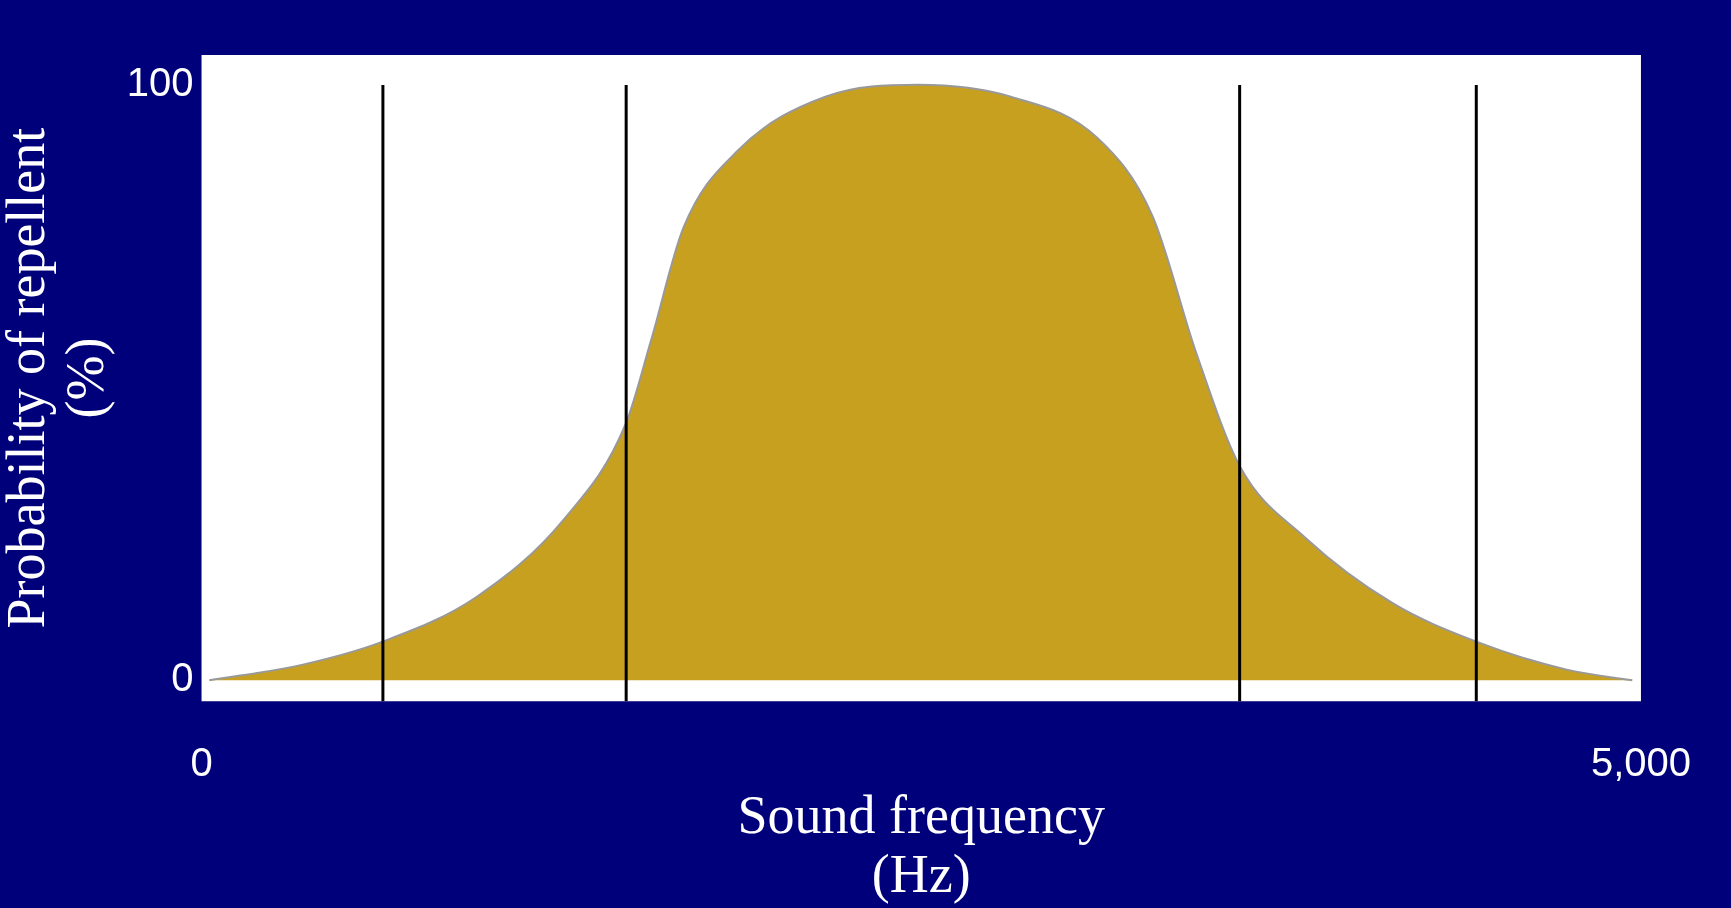 This screenshot has width=1731, height=908. I want to click on y-axis-title: Probability of repellent (%), so click(58, 378).